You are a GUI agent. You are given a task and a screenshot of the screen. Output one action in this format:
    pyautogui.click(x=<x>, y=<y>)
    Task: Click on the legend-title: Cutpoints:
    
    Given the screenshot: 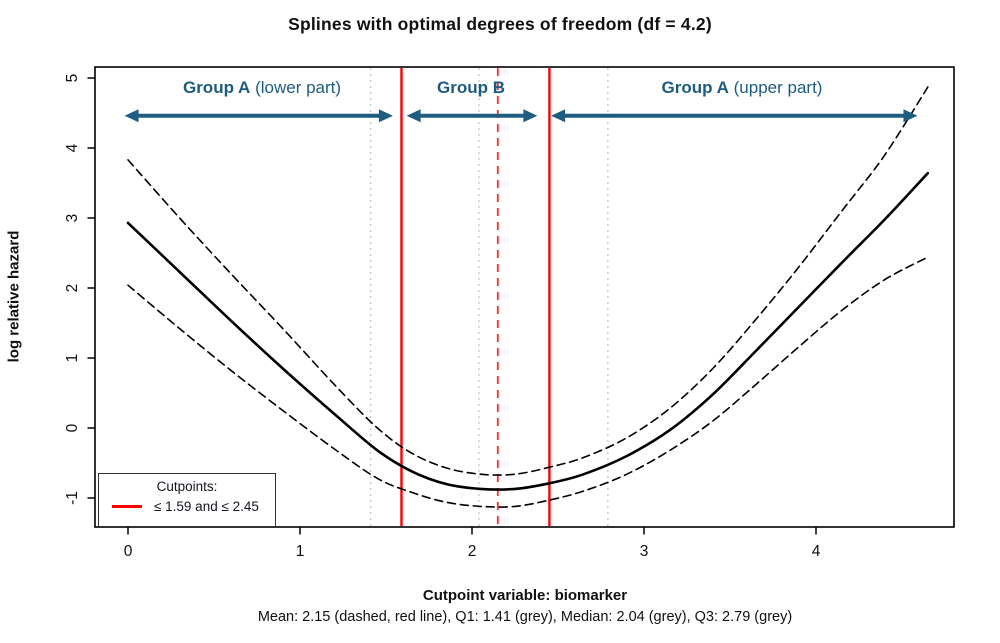 What is the action you would take?
    pyautogui.click(x=187, y=486)
    